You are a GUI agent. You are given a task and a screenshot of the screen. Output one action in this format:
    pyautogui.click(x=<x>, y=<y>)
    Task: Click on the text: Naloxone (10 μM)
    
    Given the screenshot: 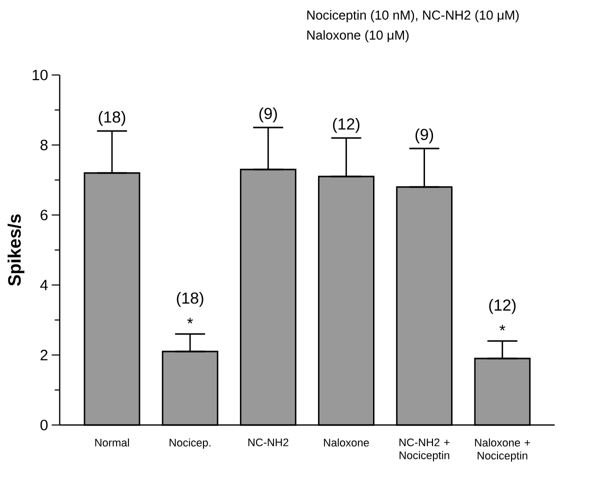 What is the action you would take?
    pyautogui.click(x=358, y=36)
    